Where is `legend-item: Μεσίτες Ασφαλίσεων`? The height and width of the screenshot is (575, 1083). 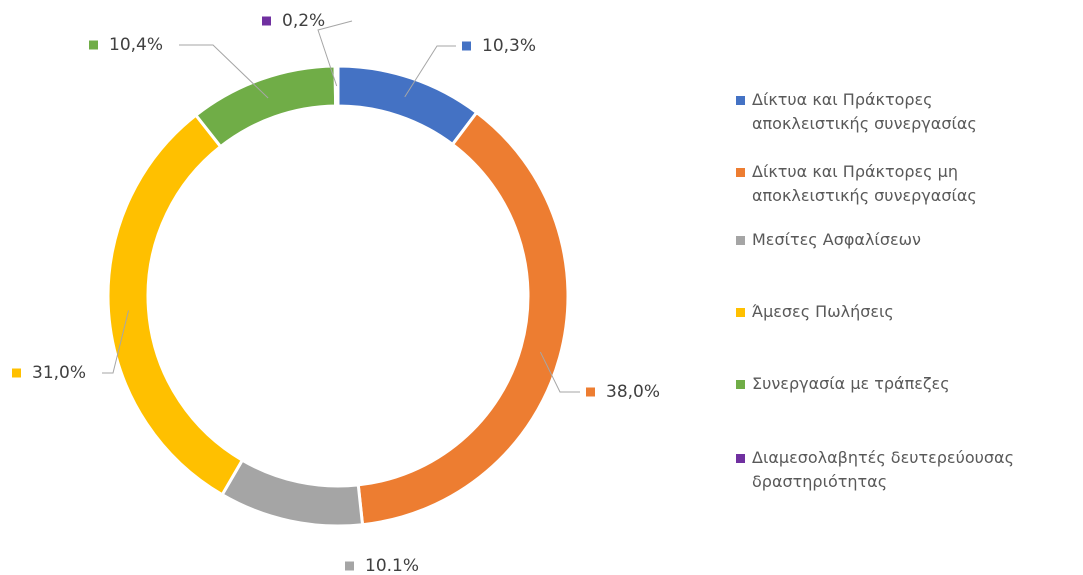
legend-item: Μεσίτες Ασφαλίσεων is located at coordinates (879, 240).